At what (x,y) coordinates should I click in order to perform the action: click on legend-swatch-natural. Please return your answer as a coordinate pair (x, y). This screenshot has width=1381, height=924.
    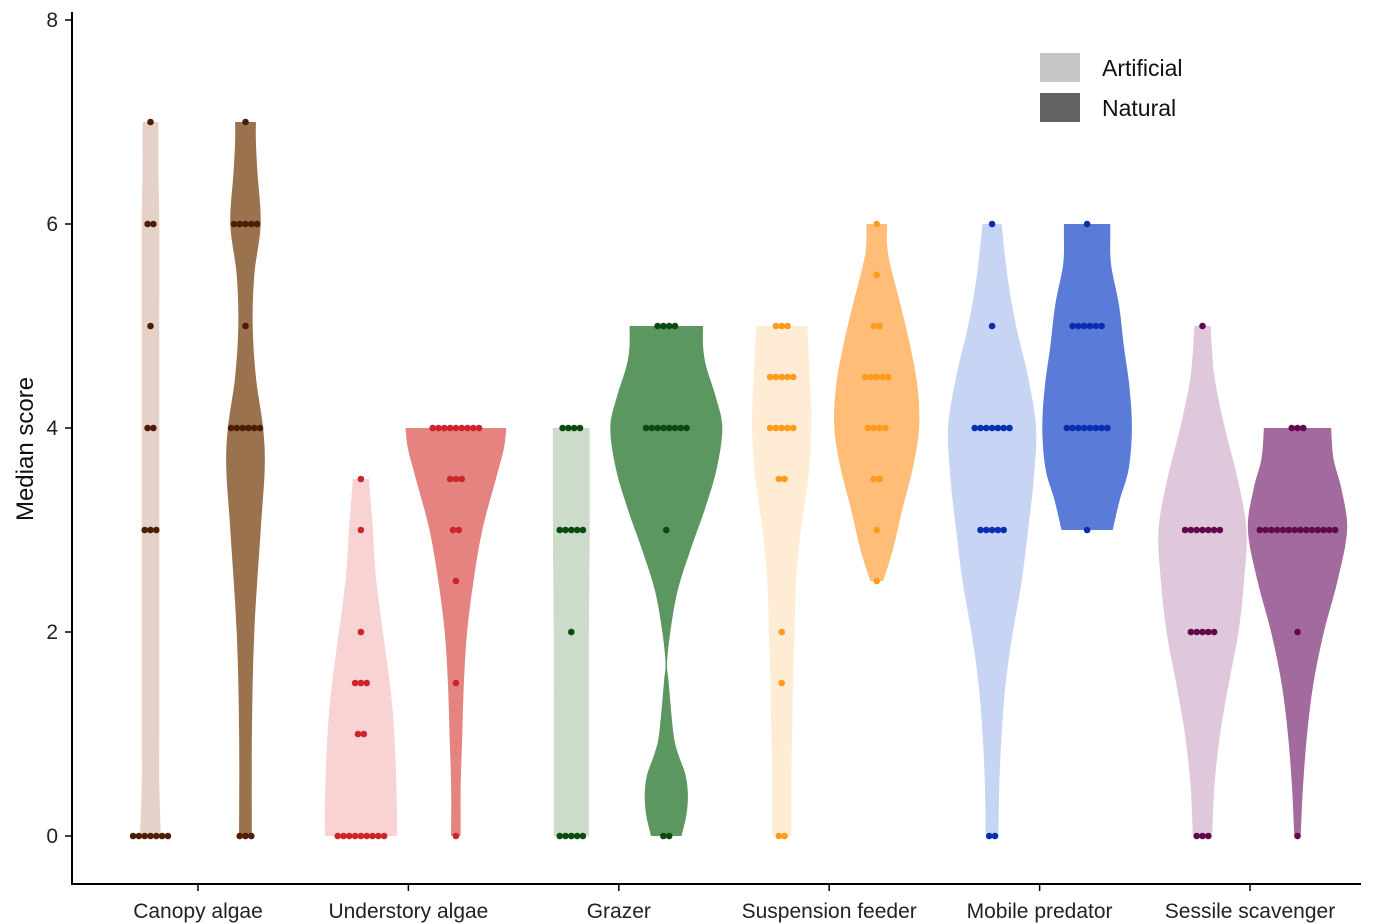
    Looking at the image, I should click on (1060, 107).